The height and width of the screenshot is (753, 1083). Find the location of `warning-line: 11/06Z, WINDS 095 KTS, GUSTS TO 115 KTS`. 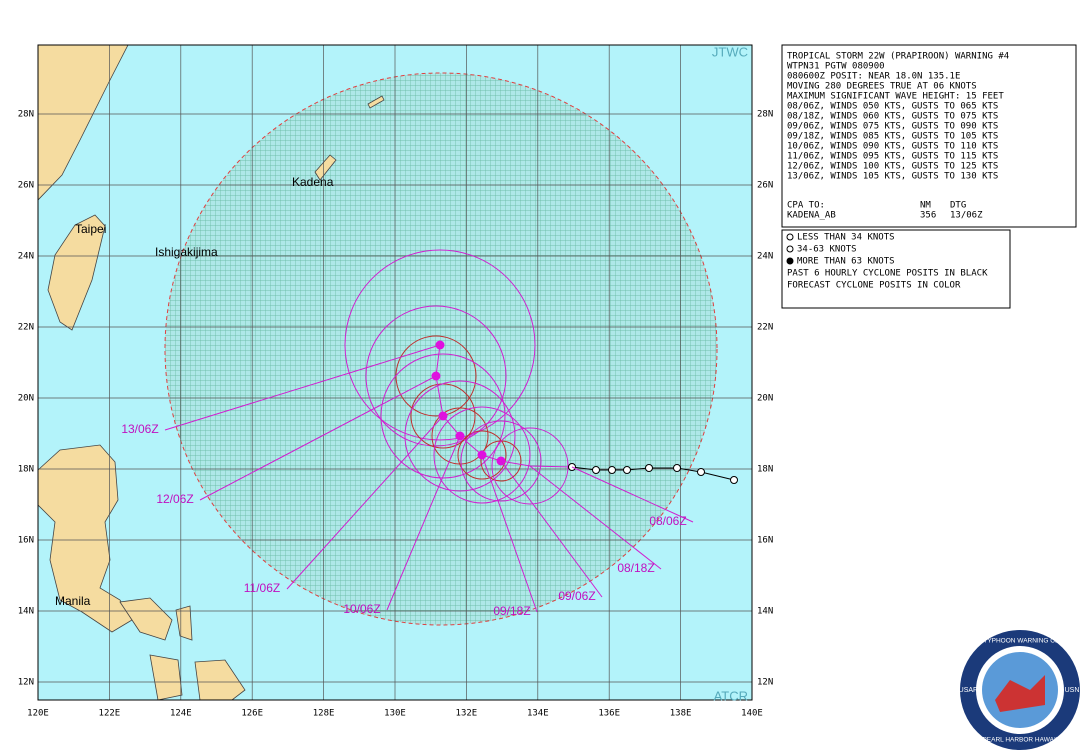

warning-line: 11/06Z, WINDS 095 KTS, GUSTS TO 115 KTS is located at coordinates (892, 157).